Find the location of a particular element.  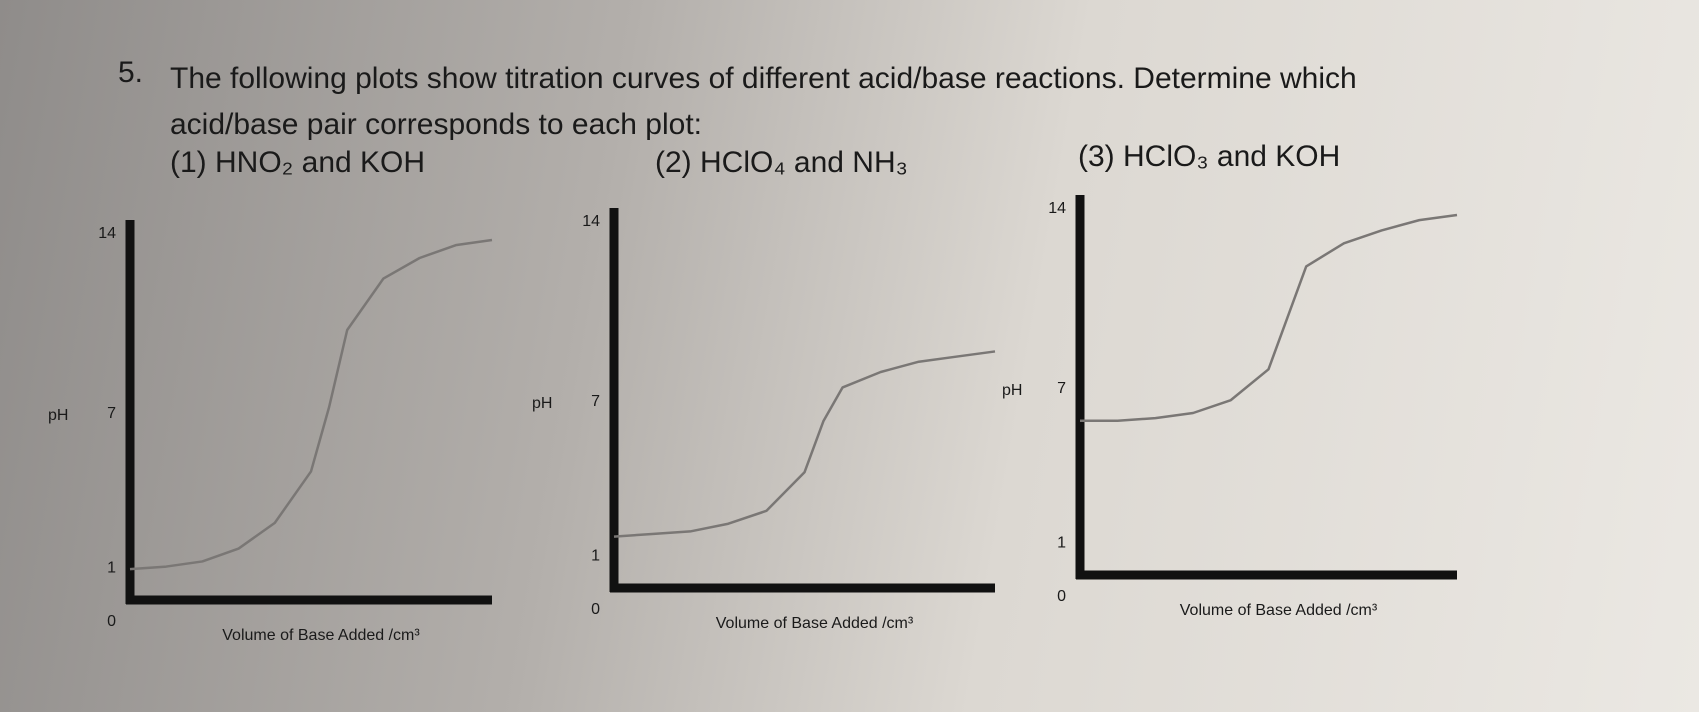

option: (2) HClO₄ and NH₃ is located at coordinates (781, 162).